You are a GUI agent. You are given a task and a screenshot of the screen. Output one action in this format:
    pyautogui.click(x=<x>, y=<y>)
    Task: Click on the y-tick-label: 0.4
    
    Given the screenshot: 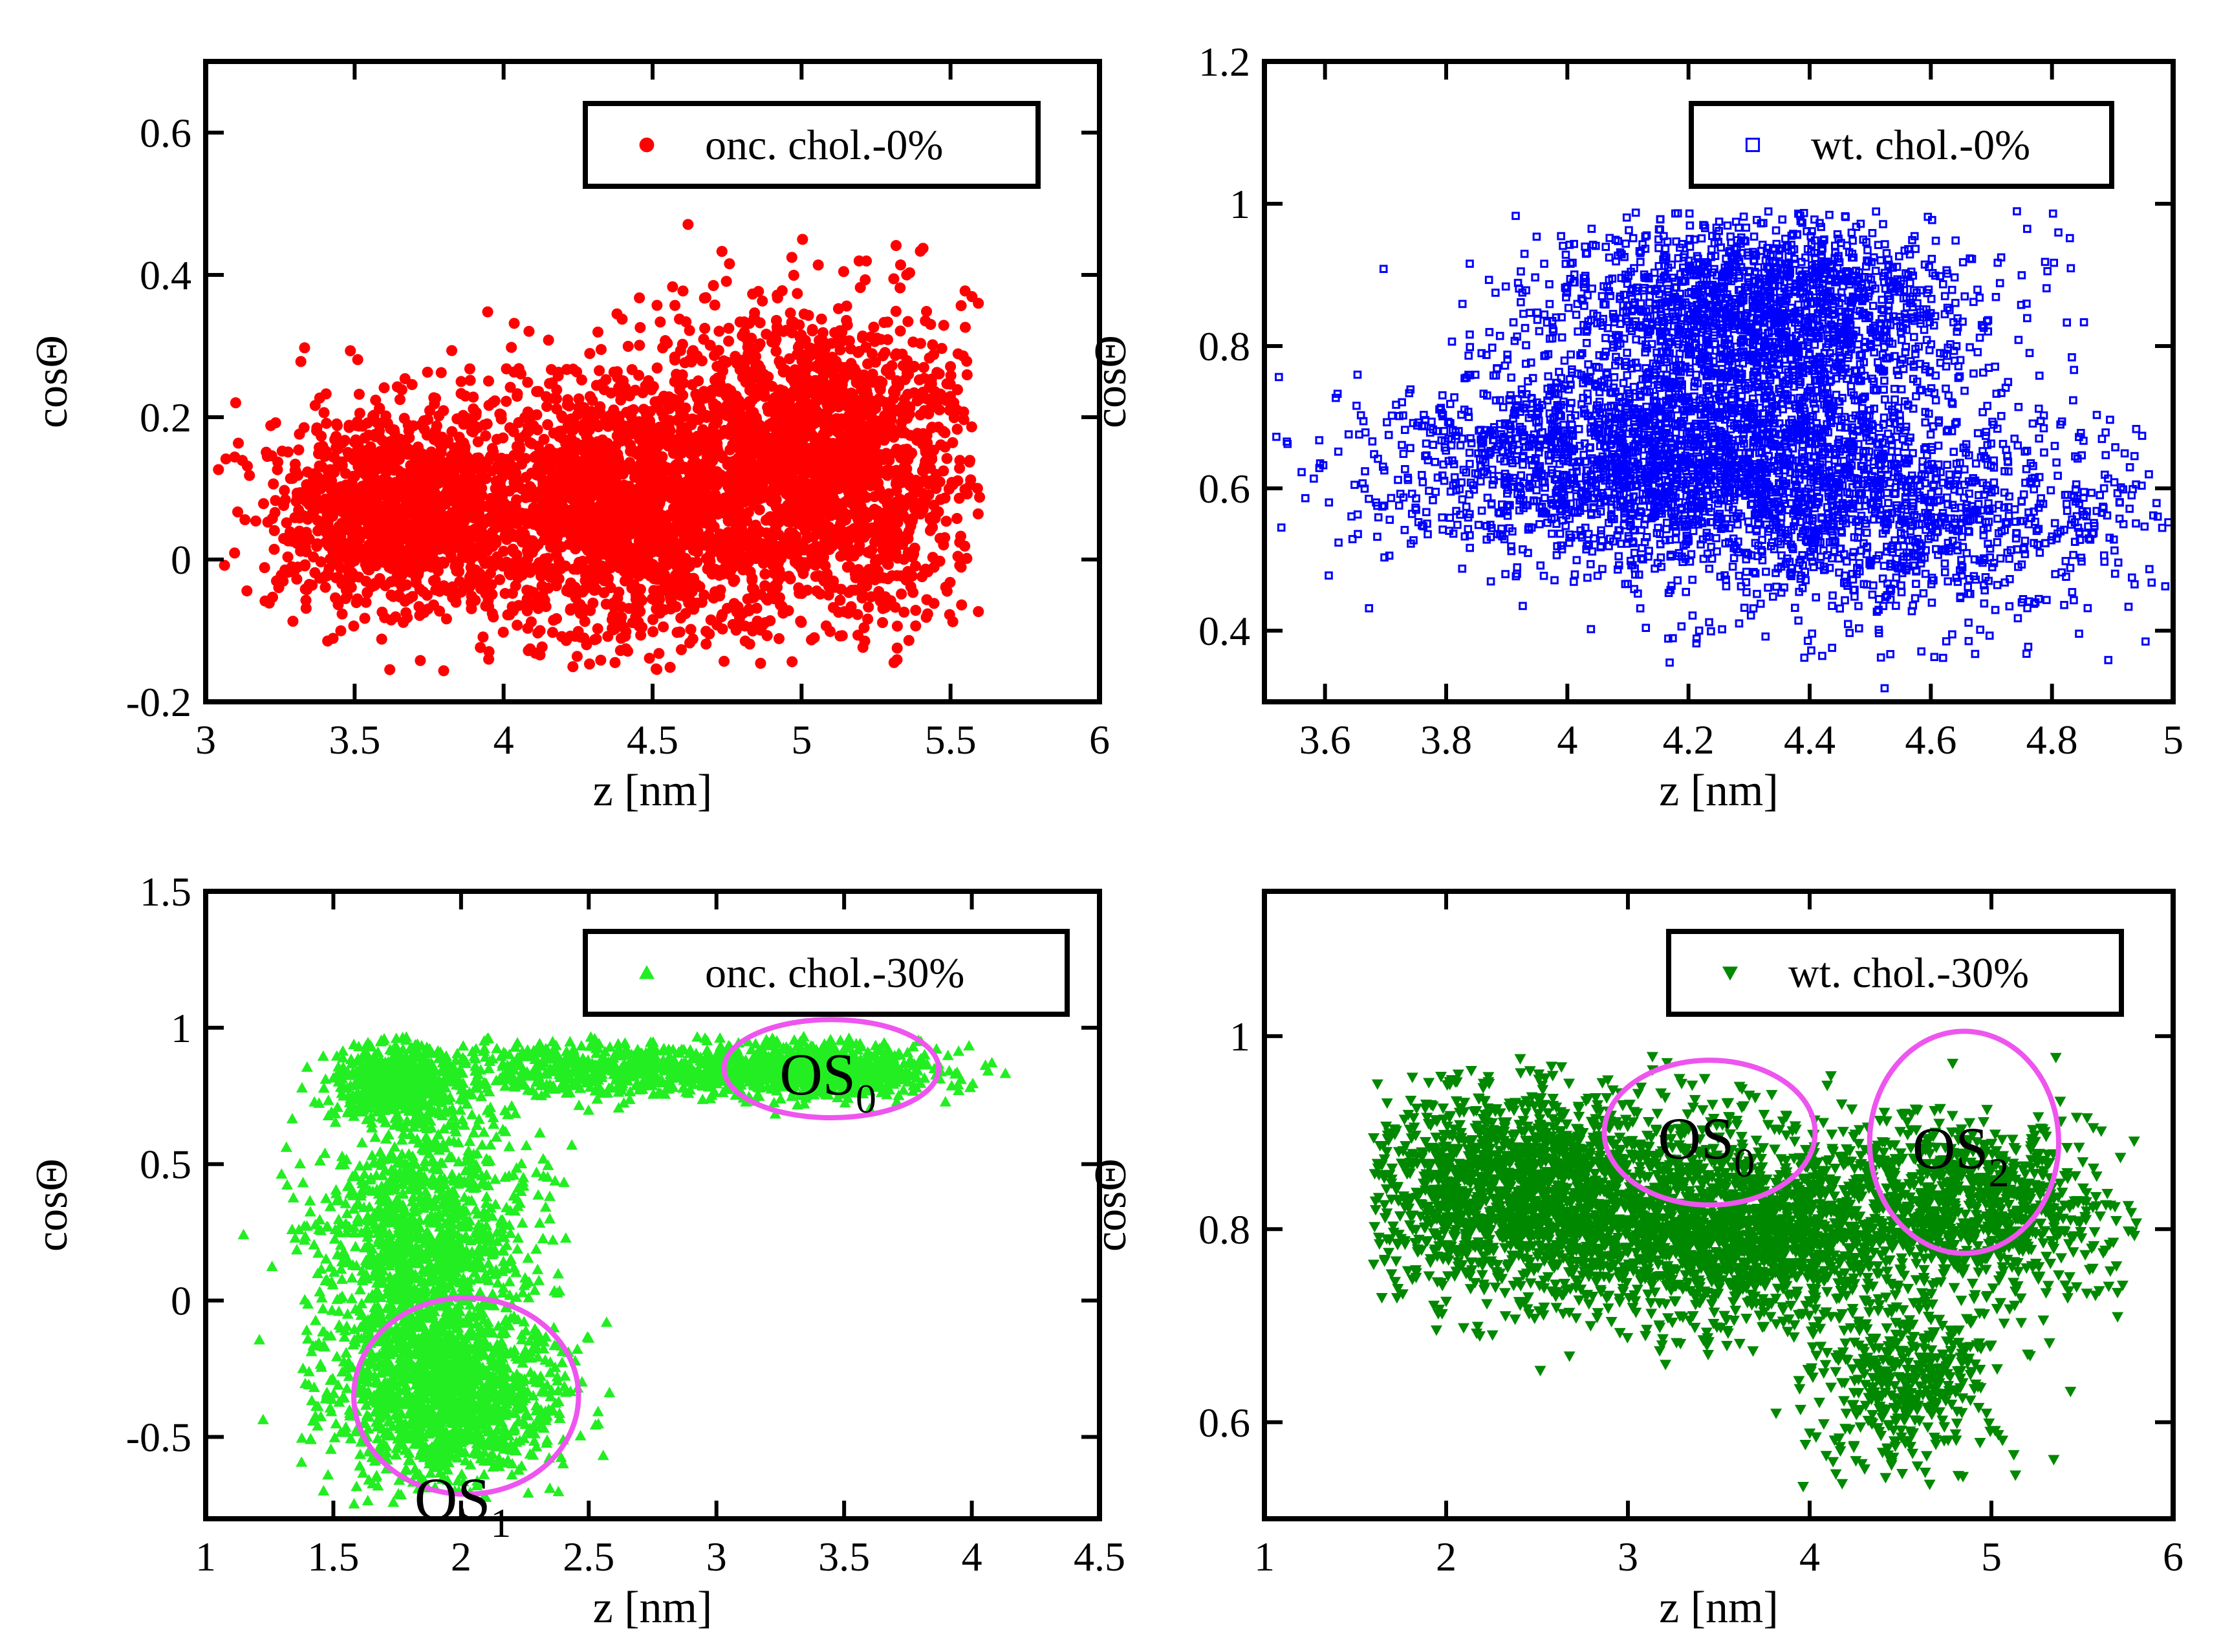 What is the action you would take?
    pyautogui.click(x=165, y=275)
    